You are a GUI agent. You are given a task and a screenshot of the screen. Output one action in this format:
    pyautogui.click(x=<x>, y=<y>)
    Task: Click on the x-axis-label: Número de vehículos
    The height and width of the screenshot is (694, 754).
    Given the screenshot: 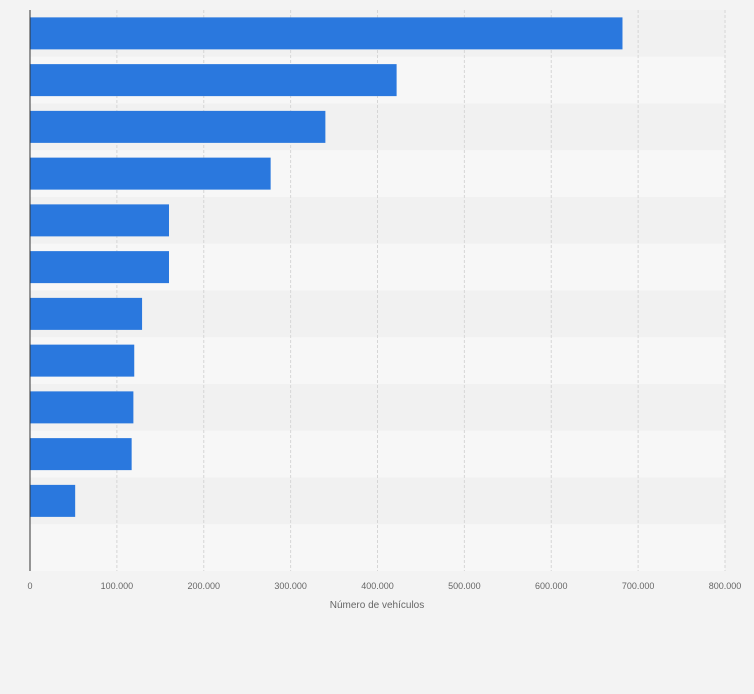 What is the action you would take?
    pyautogui.click(x=377, y=605)
    